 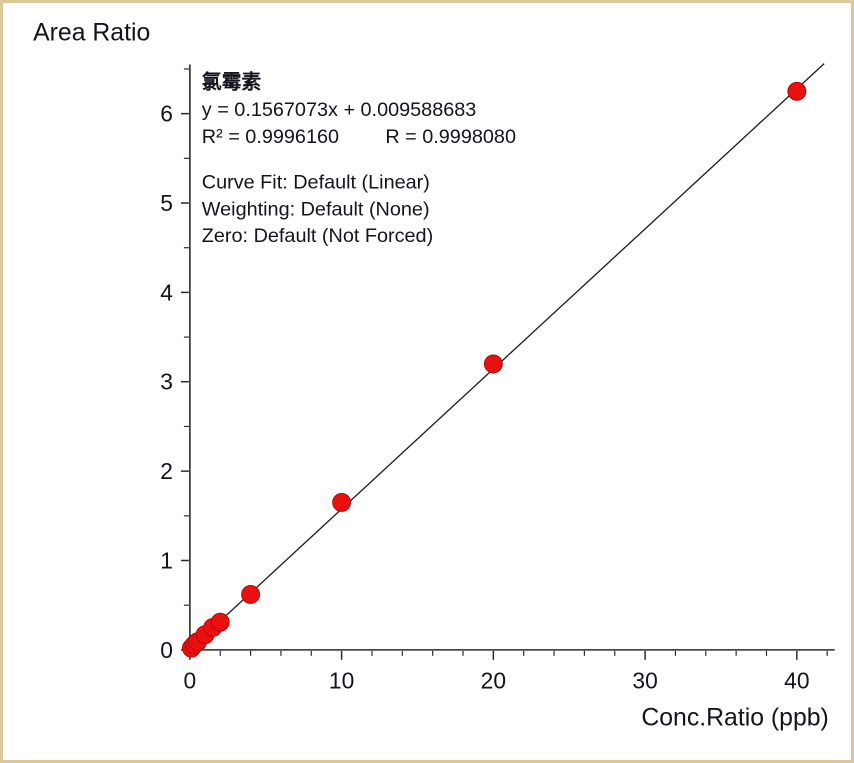 I want to click on x-tick-label: 30, so click(x=644, y=681).